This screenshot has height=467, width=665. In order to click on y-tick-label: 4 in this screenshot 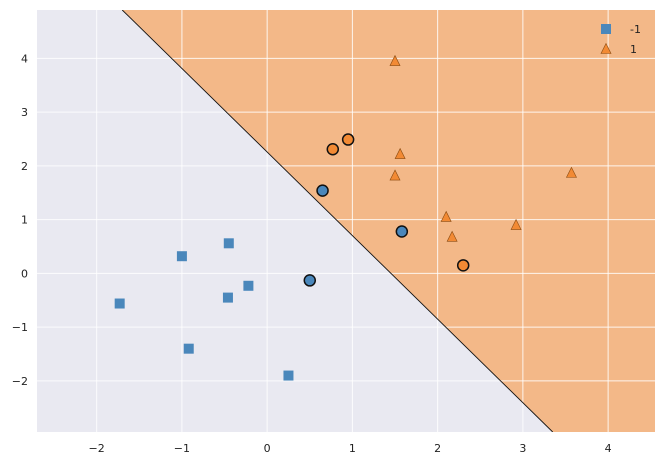, I will do `click(24, 58)`.